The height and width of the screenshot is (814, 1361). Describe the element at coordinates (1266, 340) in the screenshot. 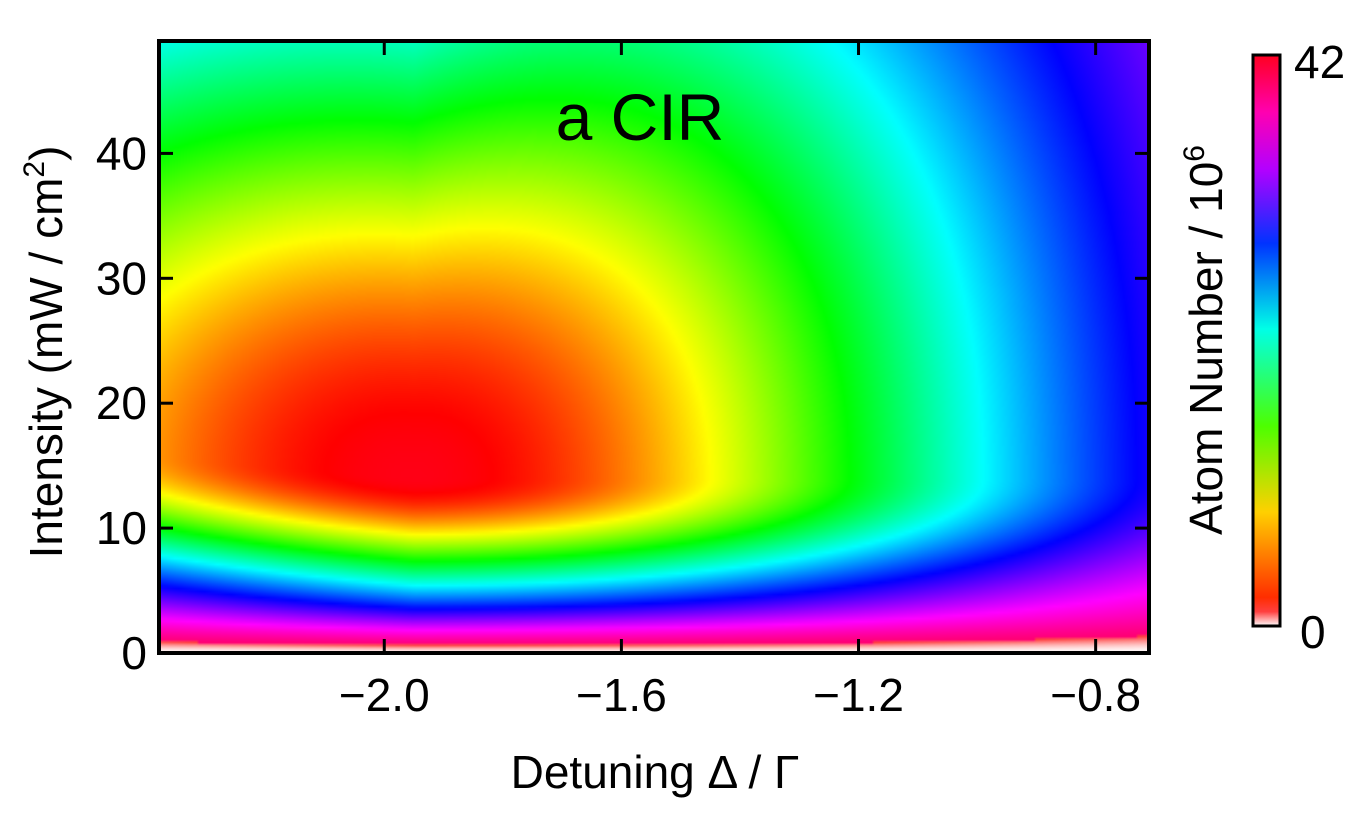

I see `colorbar` at that location.